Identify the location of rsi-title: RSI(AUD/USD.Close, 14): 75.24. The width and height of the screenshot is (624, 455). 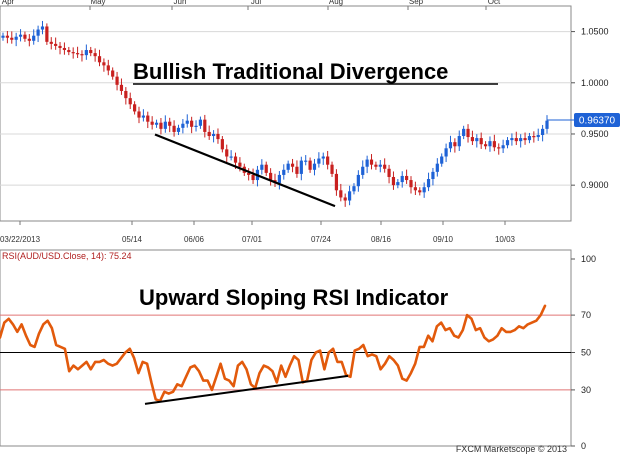
(67, 256).